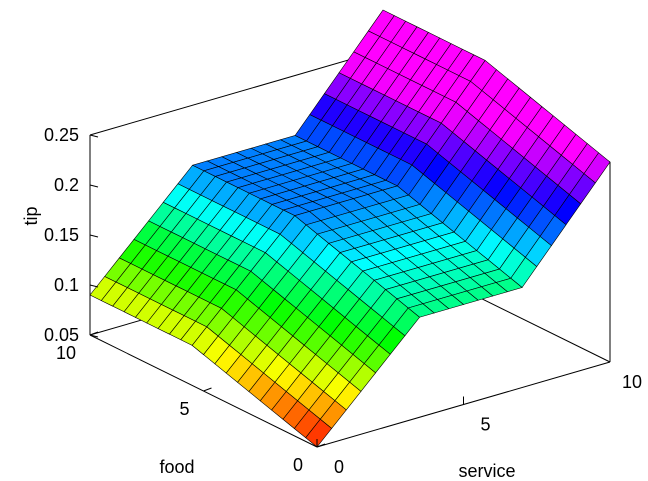 The width and height of the screenshot is (648, 481). What do you see at coordinates (61, 235) in the screenshot?
I see `z-tick-label: 0.15` at bounding box center [61, 235].